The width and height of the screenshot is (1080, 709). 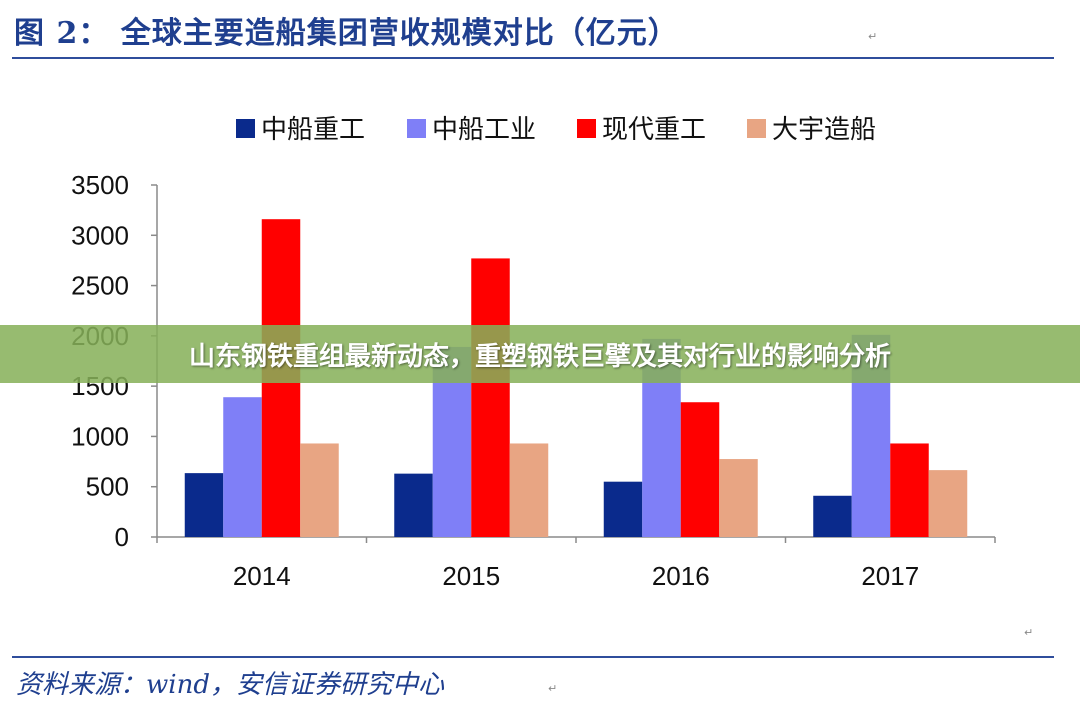 What do you see at coordinates (262, 576) in the screenshot?
I see `x-tick-label: 2014` at bounding box center [262, 576].